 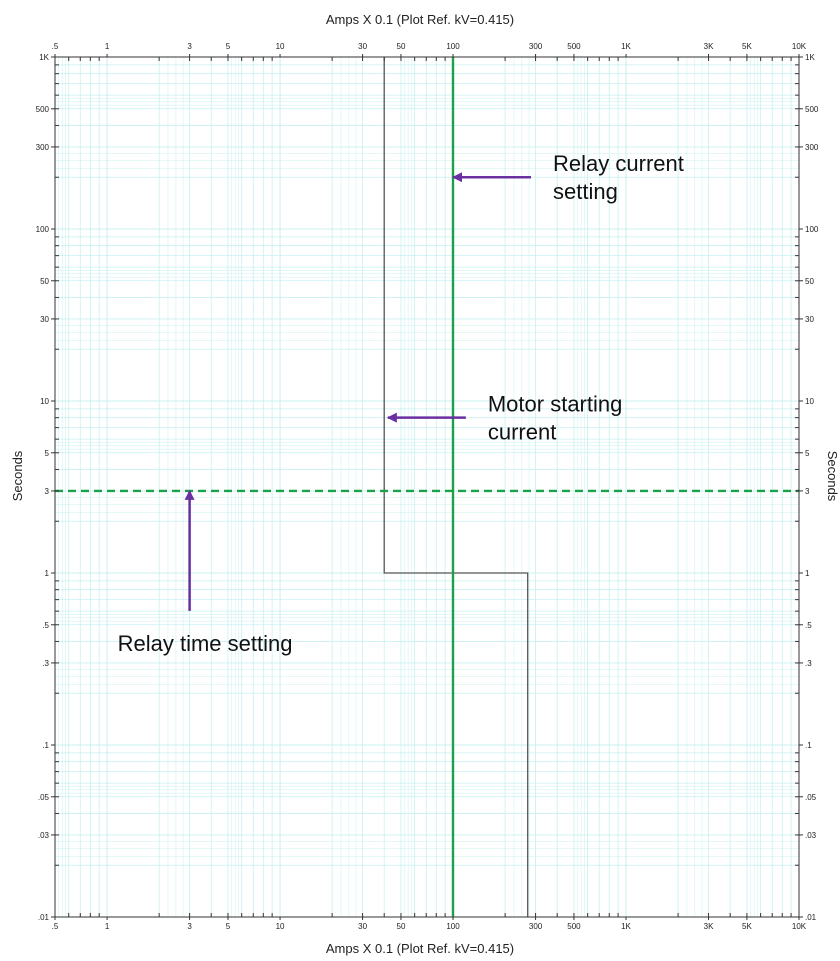 I want to click on y-tick-label-right: .1, so click(x=808, y=745).